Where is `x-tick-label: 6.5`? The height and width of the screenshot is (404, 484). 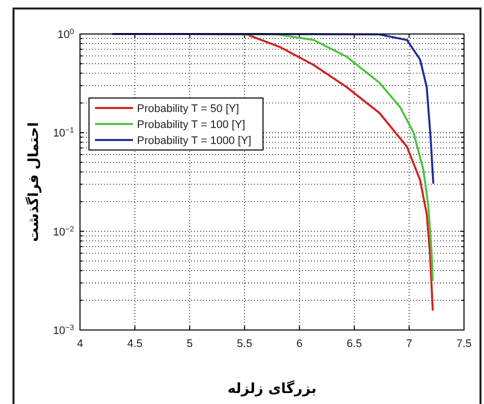
x-tick-label: 6.5 is located at coordinates (354, 344).